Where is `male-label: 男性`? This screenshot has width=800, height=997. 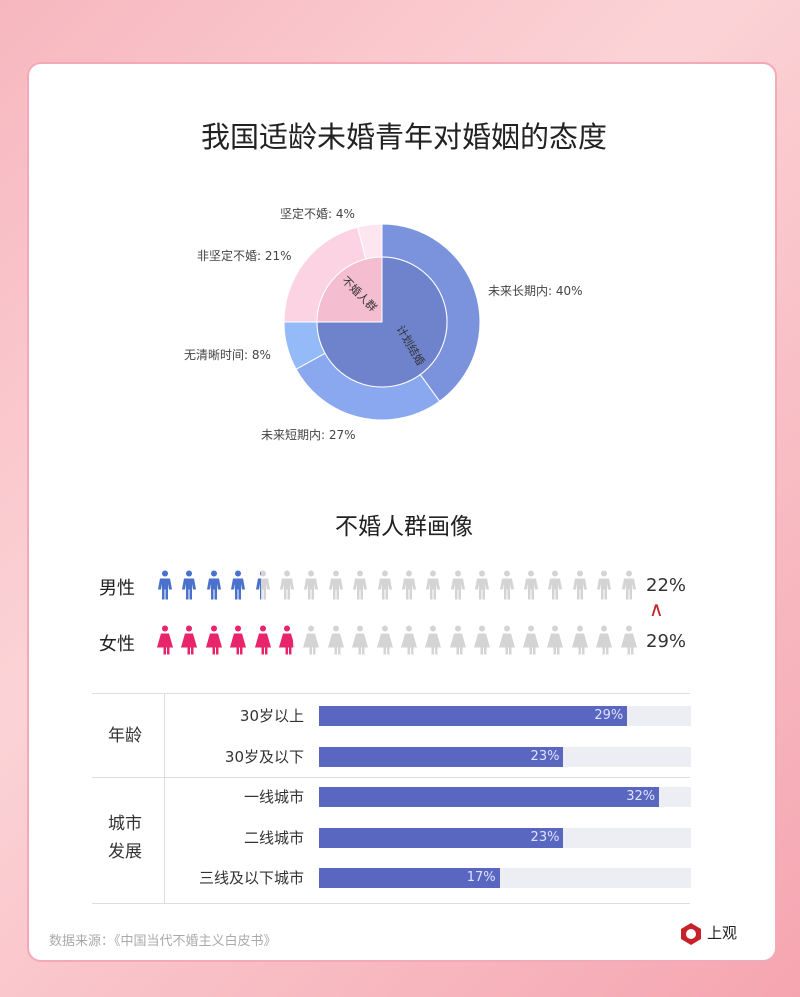 male-label: 男性 is located at coordinates (117, 588).